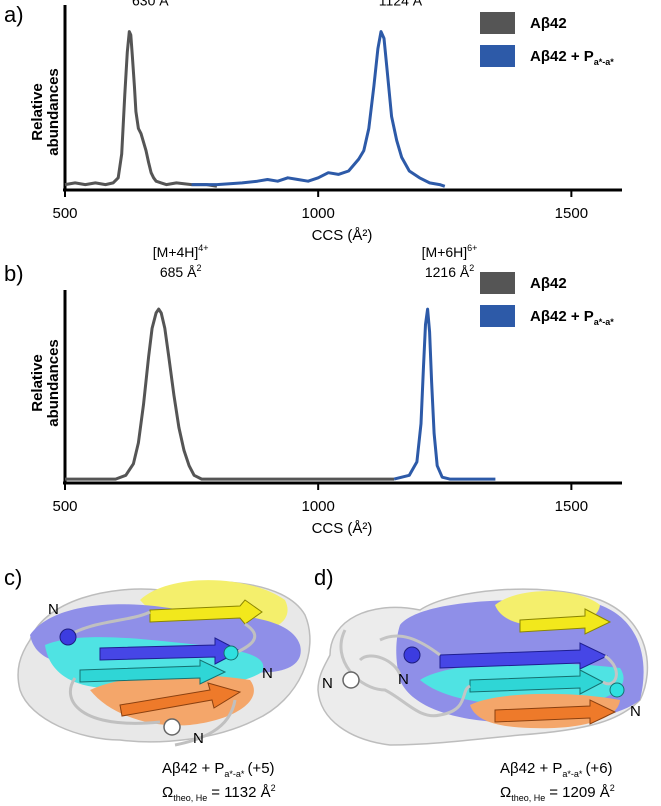 This screenshot has height=806, width=661. What do you see at coordinates (327, 683) in the screenshot?
I see `panel-d-n-label-1: N` at bounding box center [327, 683].